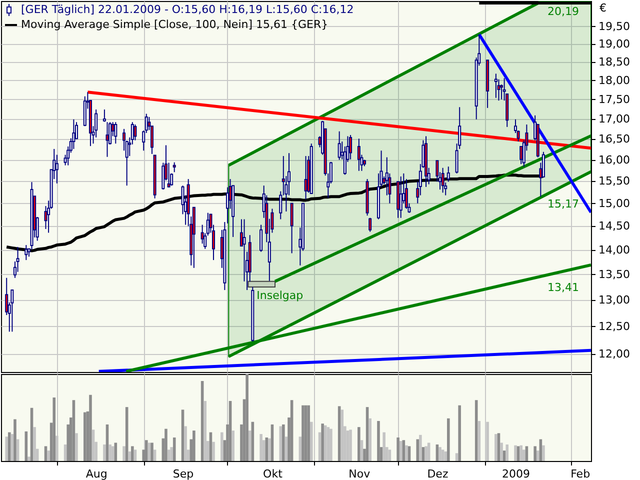 This screenshot has width=640, height=480. Describe the element at coordinates (97, 474) in the screenshot. I see `x-tick-label: Aug` at that location.